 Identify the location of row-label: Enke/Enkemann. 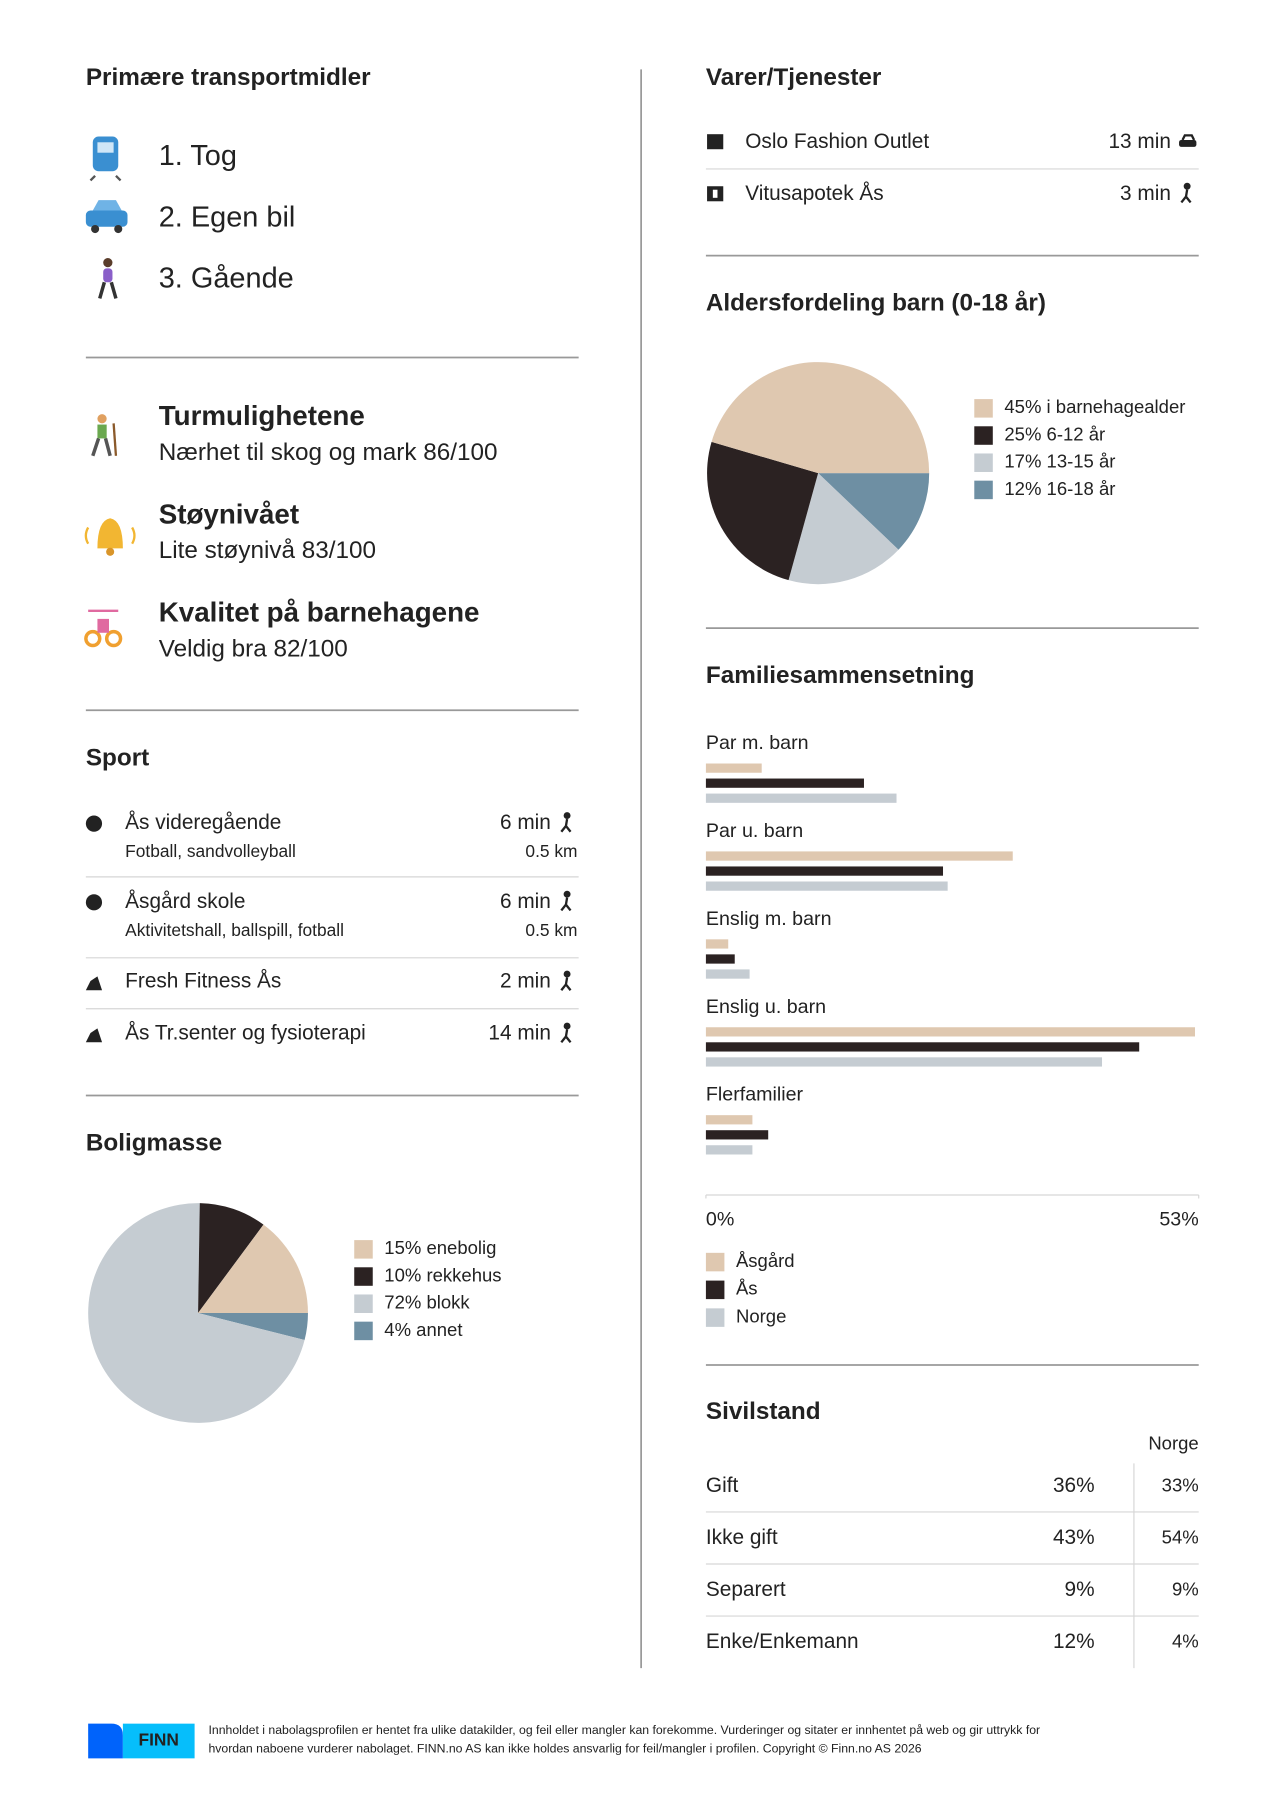
(782, 1641).